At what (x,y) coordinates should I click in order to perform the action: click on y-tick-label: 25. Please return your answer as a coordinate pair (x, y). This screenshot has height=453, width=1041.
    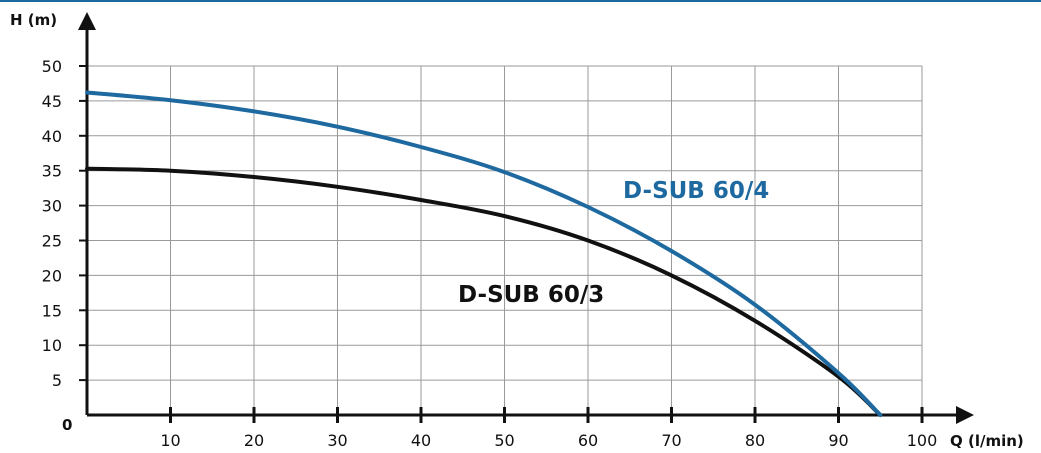
    Looking at the image, I should click on (52, 241).